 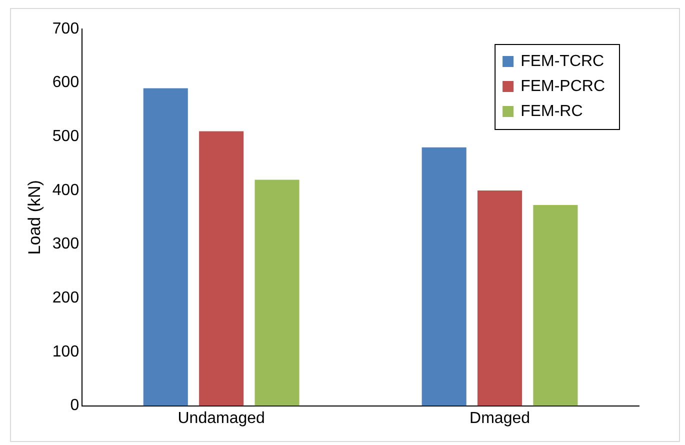 I want to click on legend-label: FEM-TCRC, so click(x=562, y=61).